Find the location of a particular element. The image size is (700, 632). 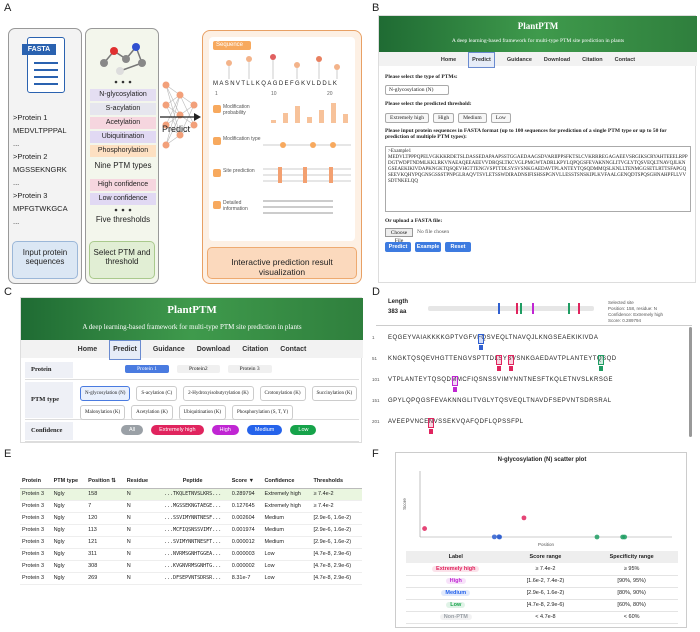

ptm-option: Succinylation (K) is located at coordinates (334, 393).